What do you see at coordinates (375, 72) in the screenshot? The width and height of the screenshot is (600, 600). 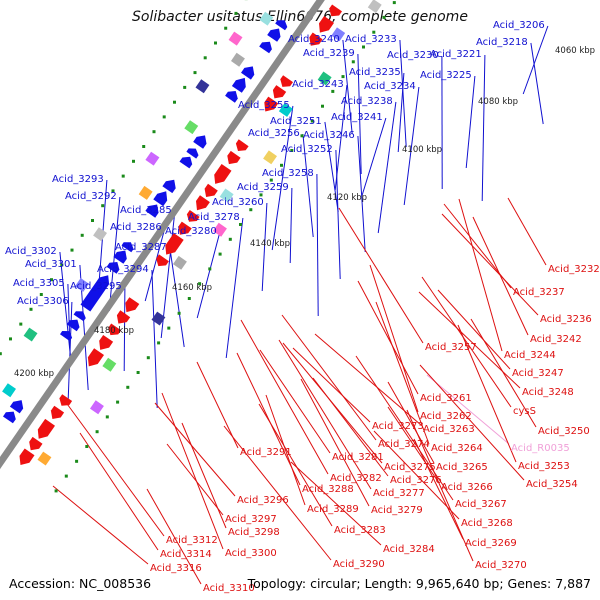 I see `forward-gene-label: Acid_3235` at bounding box center [375, 72].